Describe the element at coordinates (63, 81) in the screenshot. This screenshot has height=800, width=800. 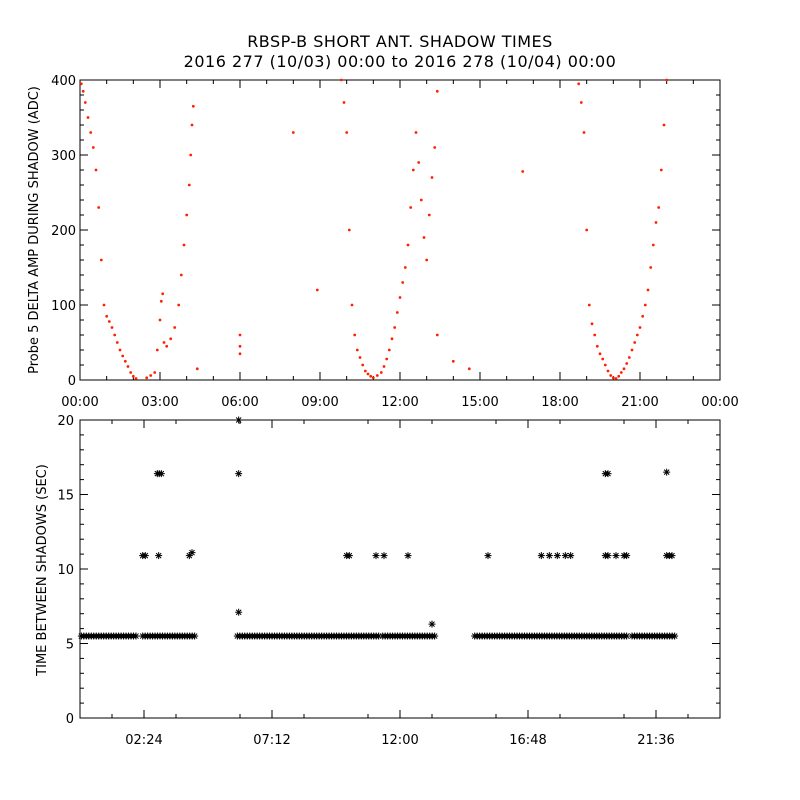
I see `top-y-tick-label: 400` at that location.